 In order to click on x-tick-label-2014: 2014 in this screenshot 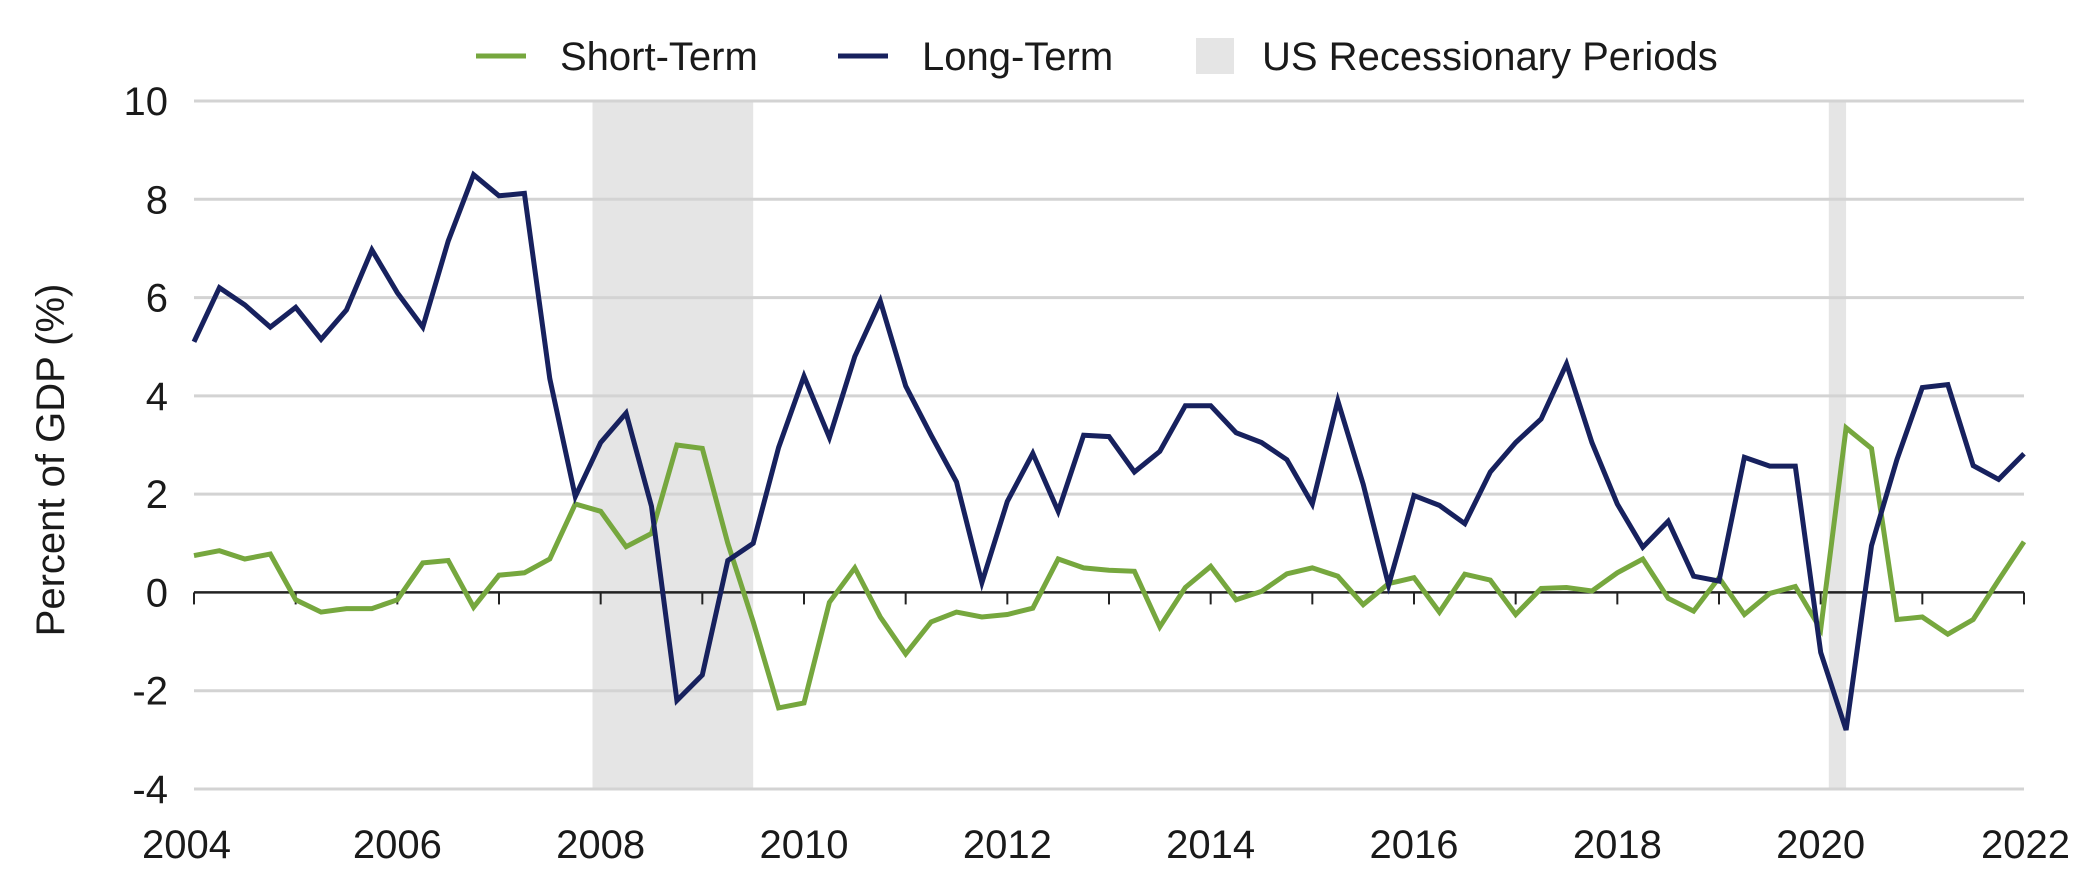, I will do `click(1210, 845)`.